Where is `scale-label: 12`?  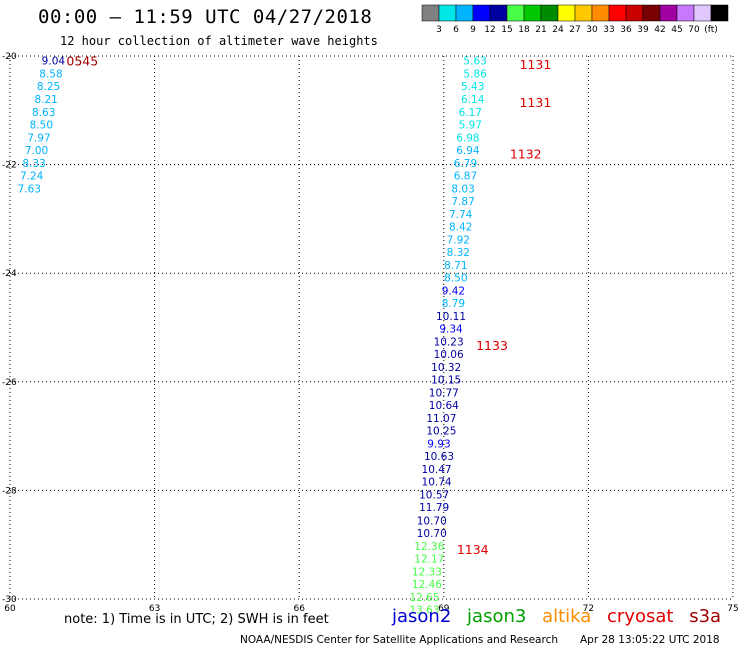
scale-label: 12 is located at coordinates (489, 29).